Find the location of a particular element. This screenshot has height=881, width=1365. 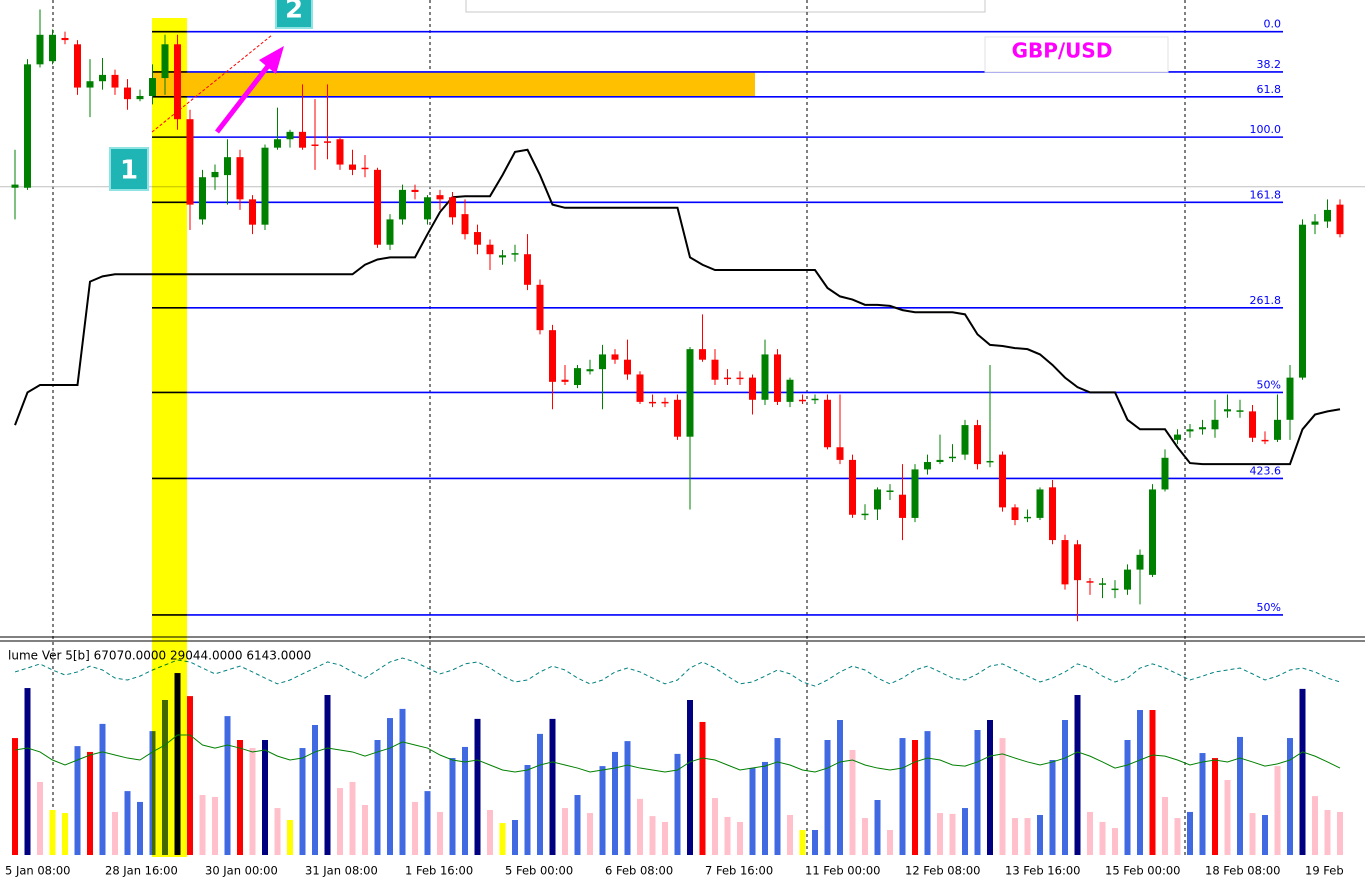

step-badge is located at coordinates (129, 169).